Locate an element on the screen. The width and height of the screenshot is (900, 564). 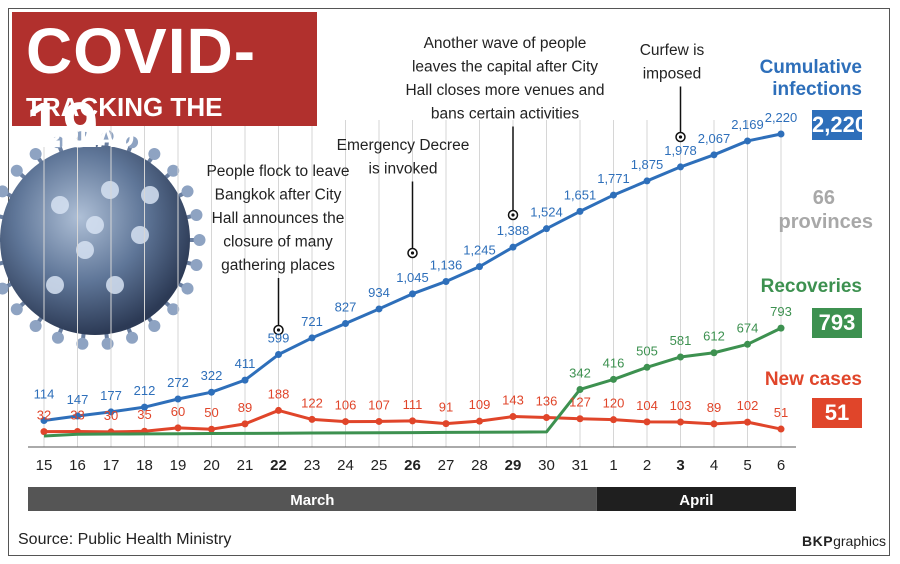
x-tick-label: 16 is located at coordinates (77, 465).